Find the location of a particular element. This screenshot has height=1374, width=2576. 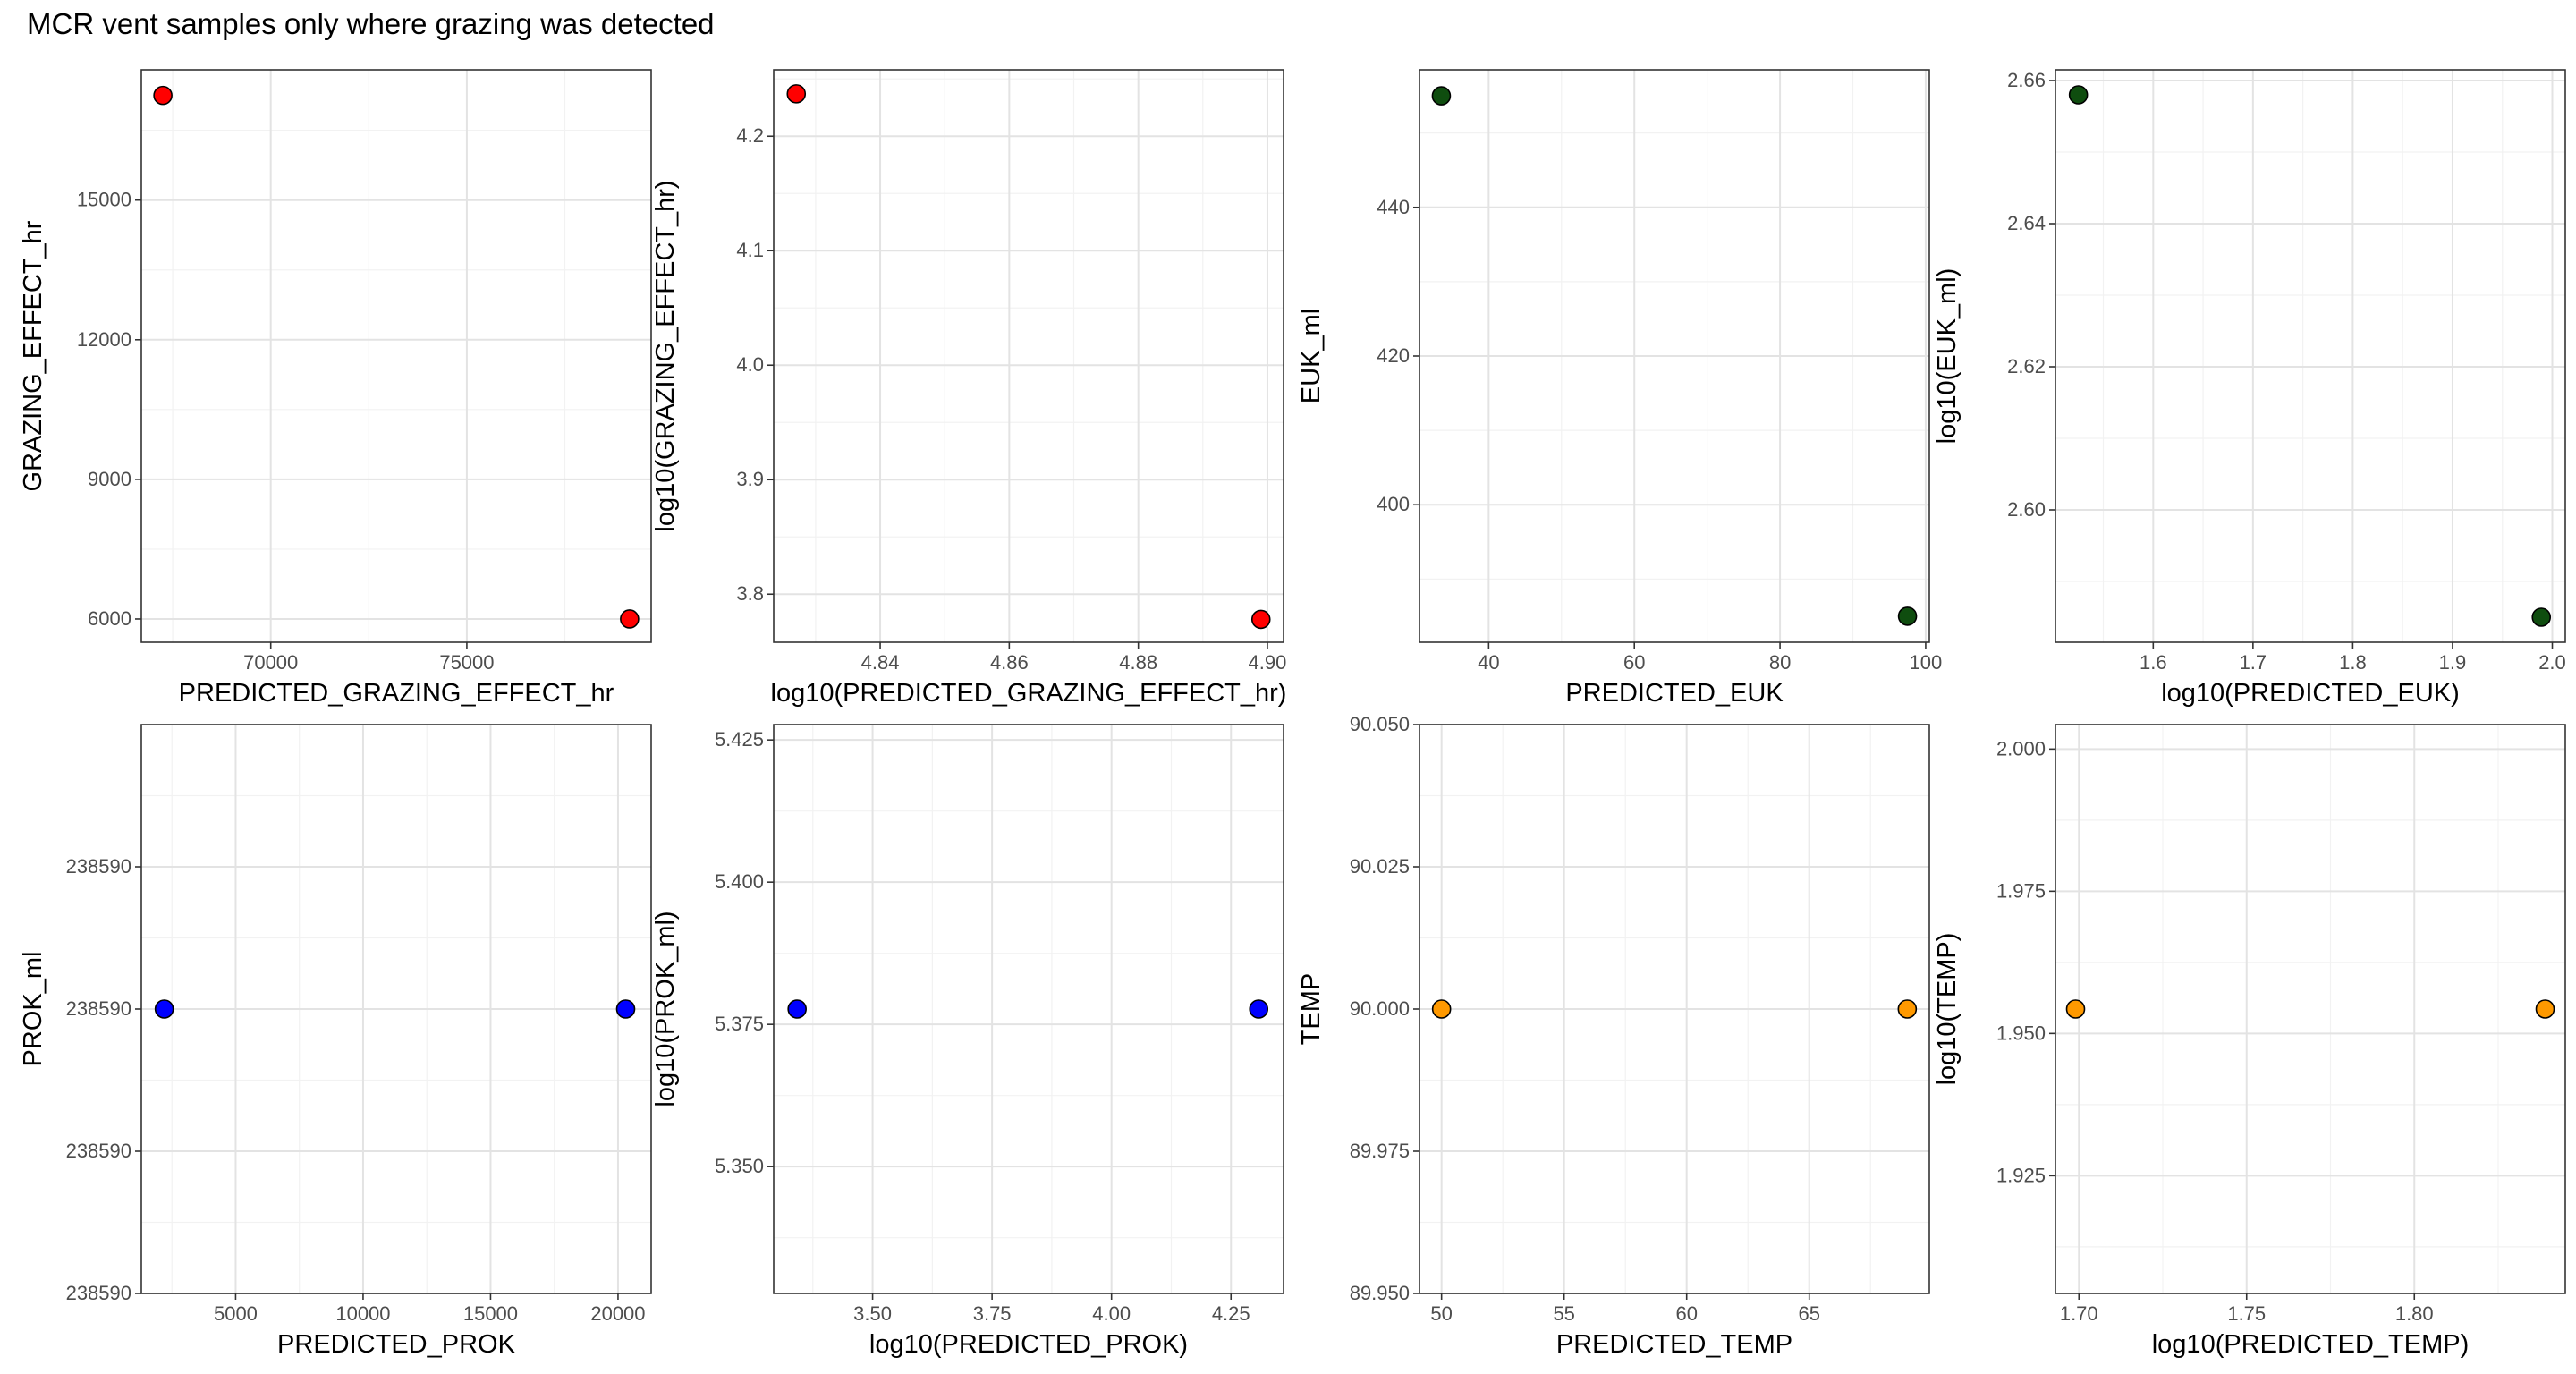

y-tick-label: 89.950 is located at coordinates (1380, 1293).